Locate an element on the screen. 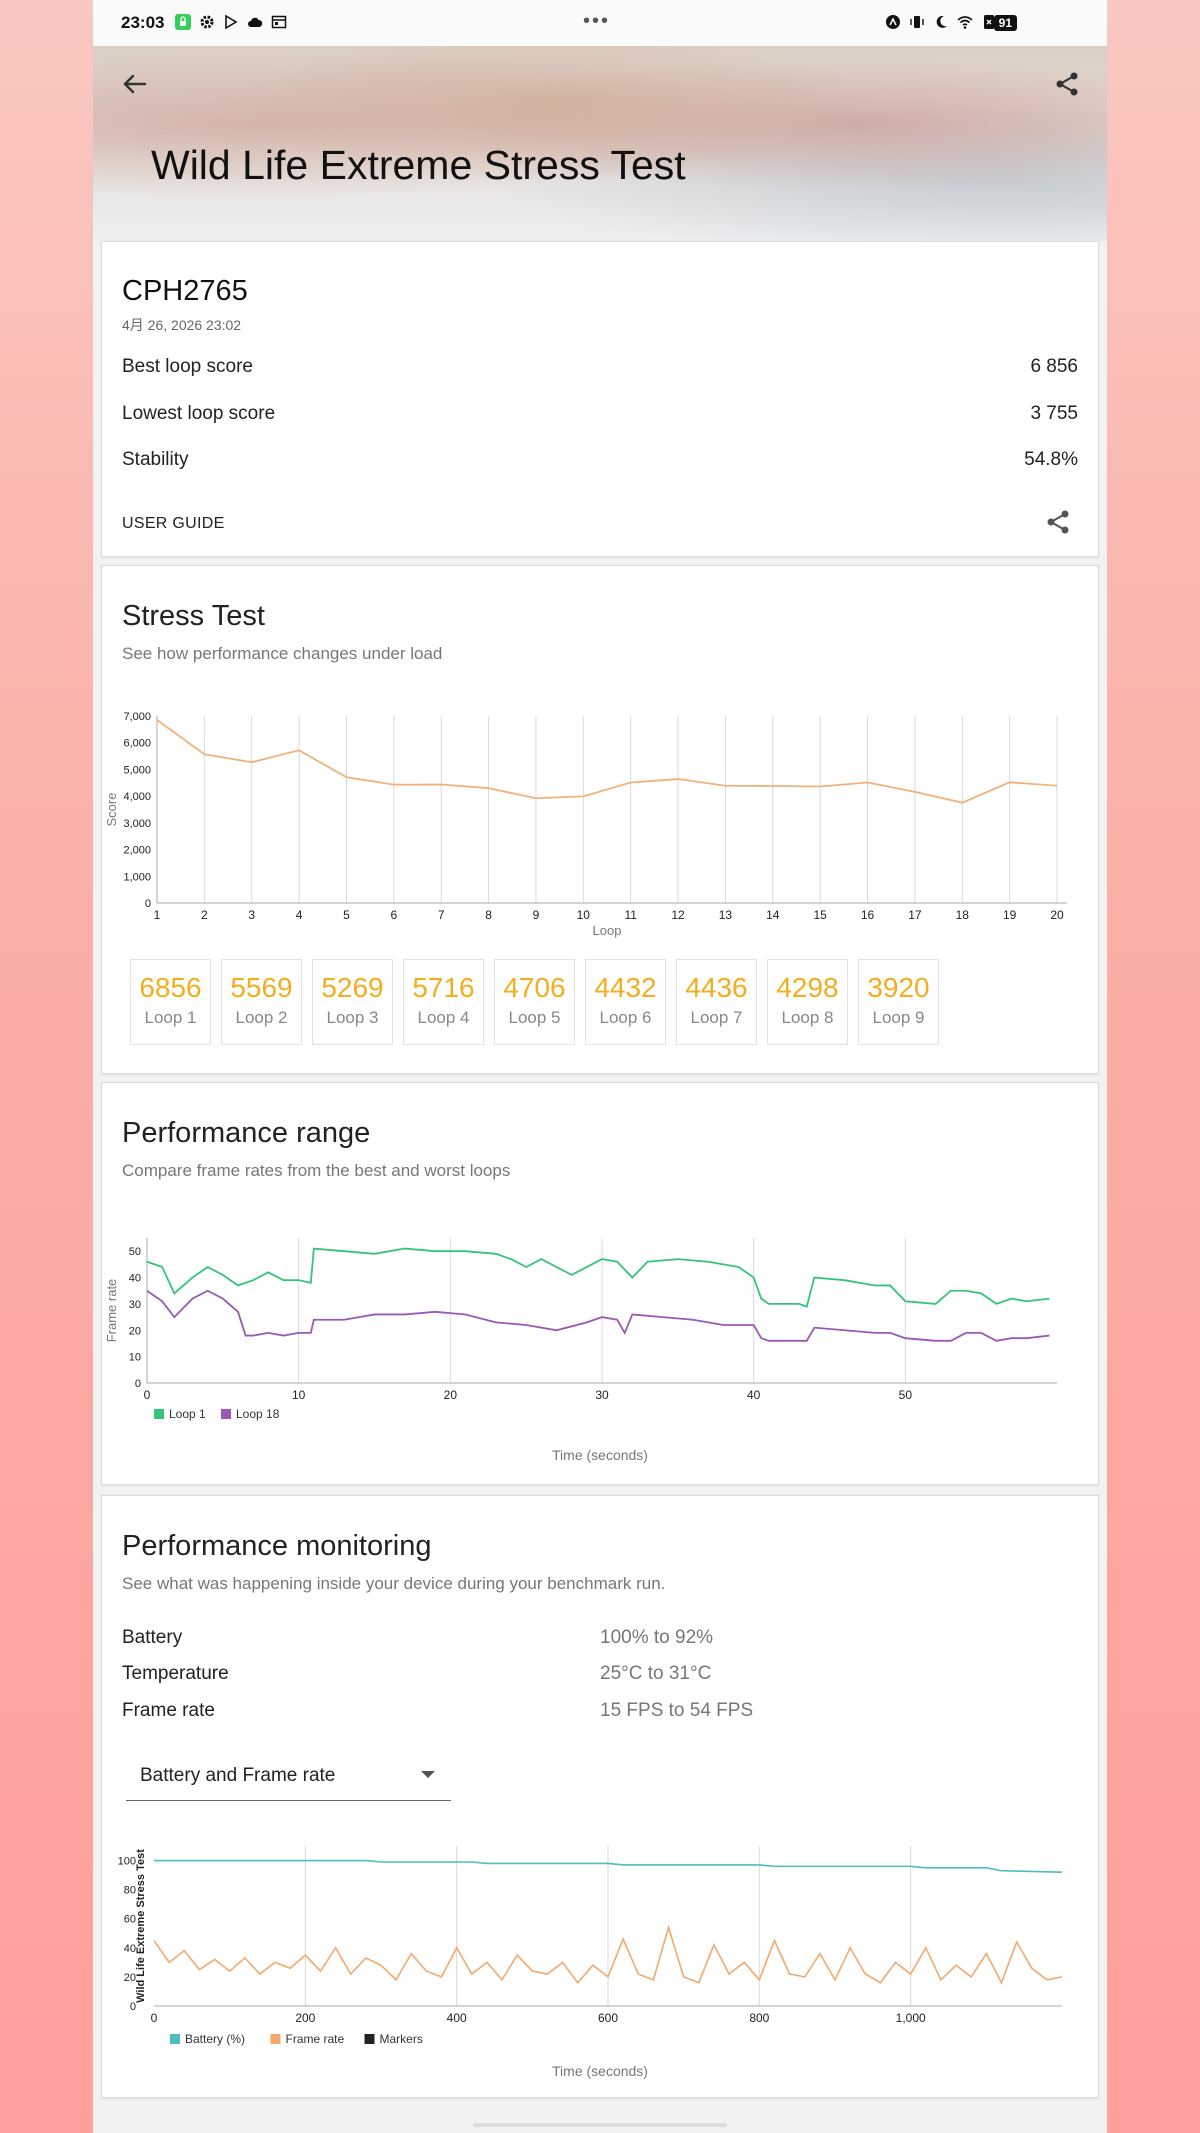  y-tick-label: 0 is located at coordinates (133, 2007).